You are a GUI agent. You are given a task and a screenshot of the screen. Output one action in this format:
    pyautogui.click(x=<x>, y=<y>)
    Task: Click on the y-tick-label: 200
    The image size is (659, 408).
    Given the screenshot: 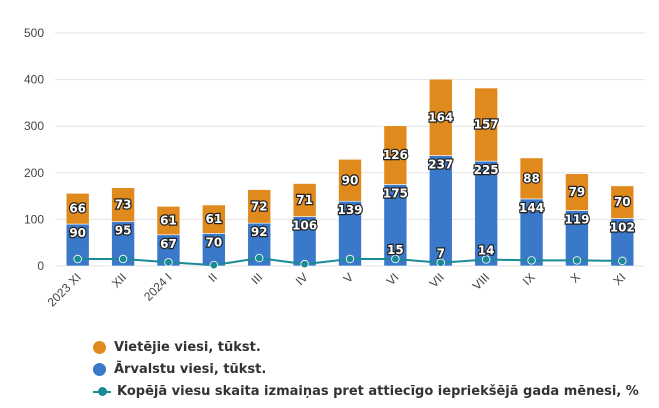 What is the action you would take?
    pyautogui.click(x=34, y=173)
    